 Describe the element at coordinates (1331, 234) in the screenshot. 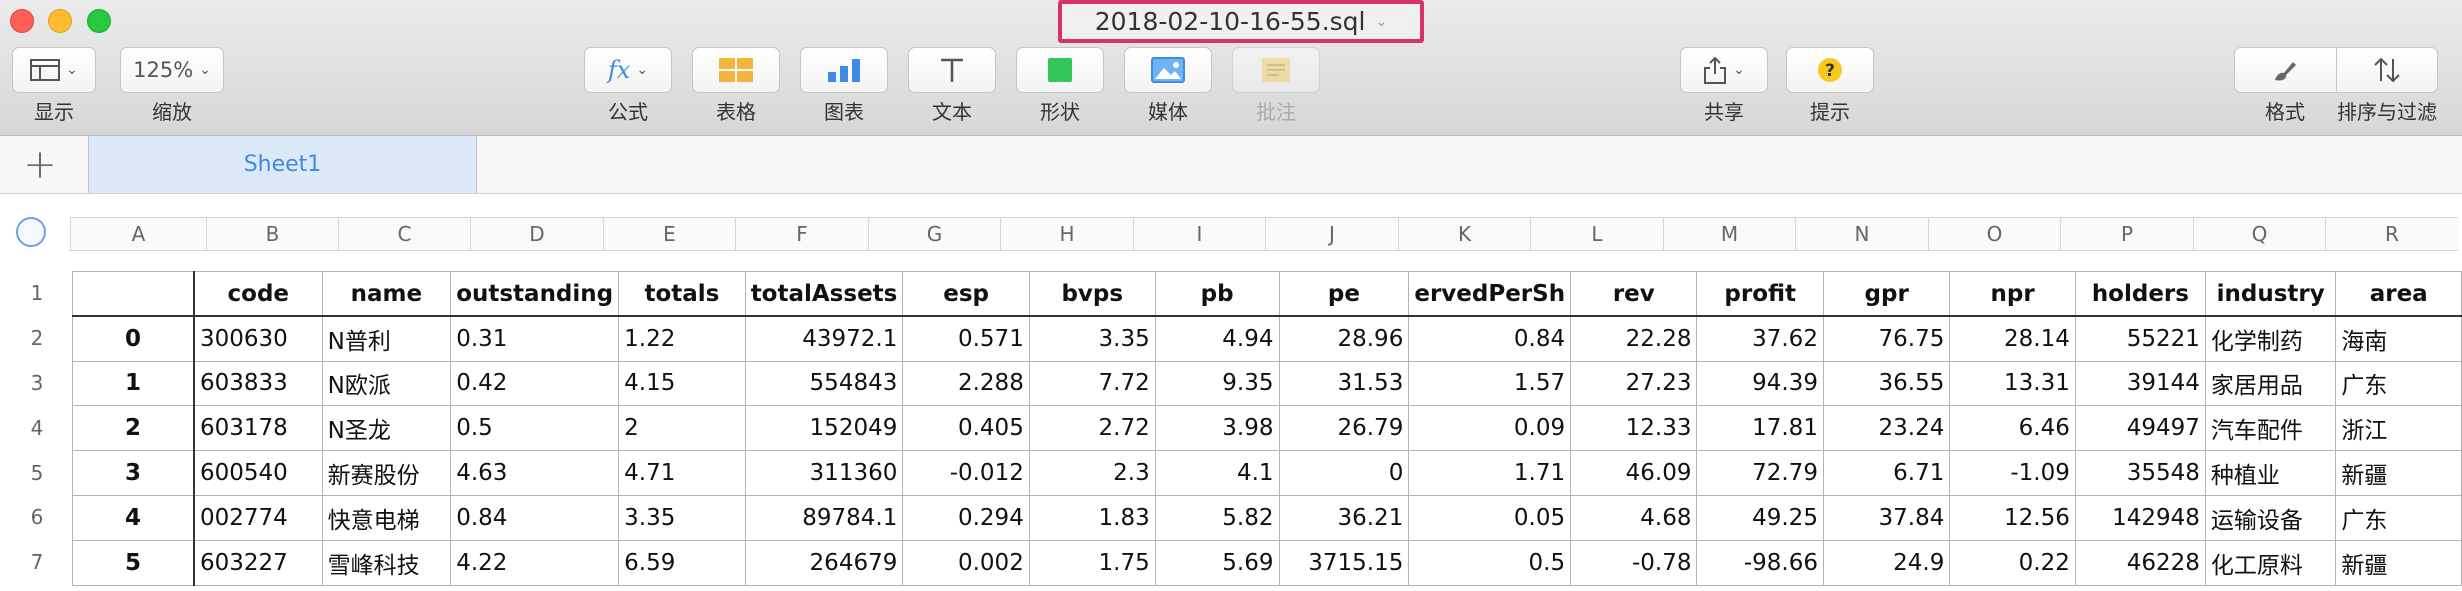

I see `column-header: J` at that location.